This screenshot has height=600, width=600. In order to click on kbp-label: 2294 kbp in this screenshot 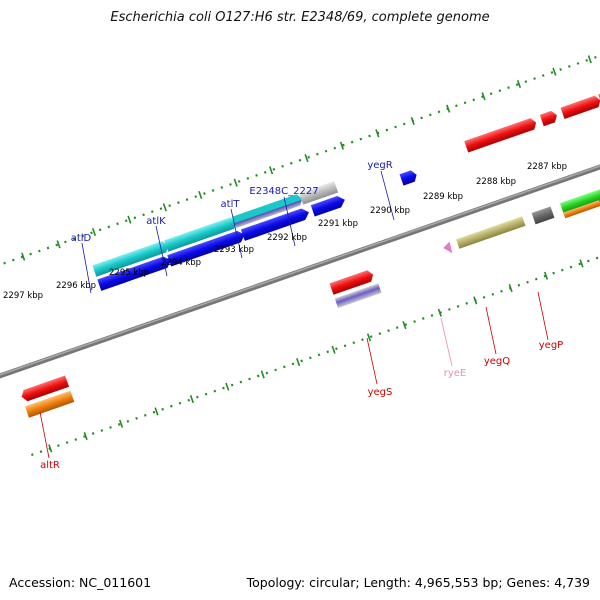, I will do `click(181, 263)`.